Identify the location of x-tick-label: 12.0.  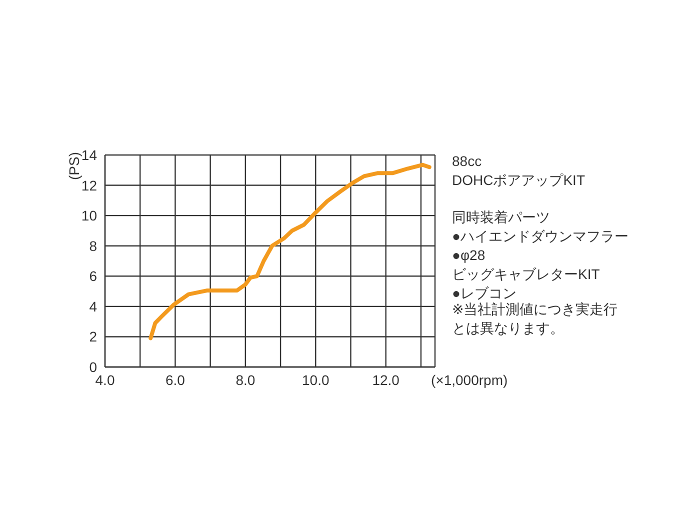
(386, 380).